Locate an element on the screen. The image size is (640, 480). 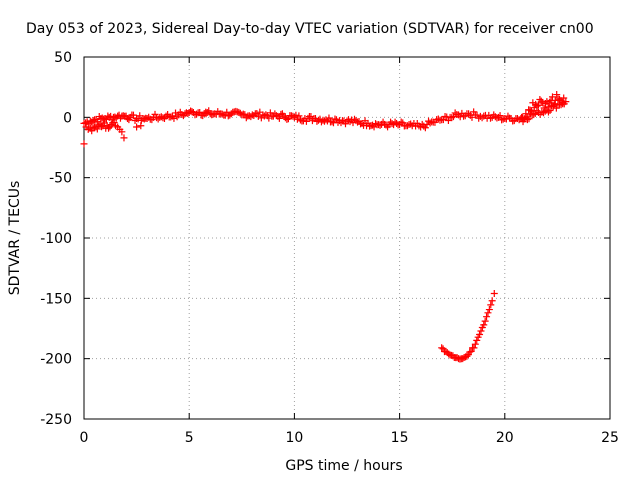
x-tick-label: 5 is located at coordinates (189, 438).